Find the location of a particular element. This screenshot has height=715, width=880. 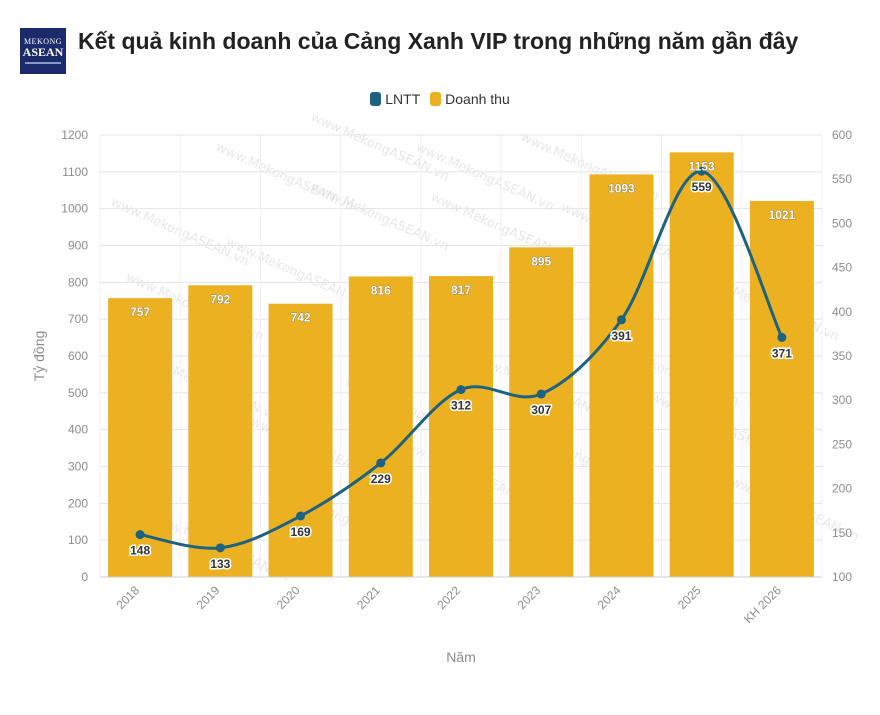

x-tick-label: KH 2026 is located at coordinates (762, 604).